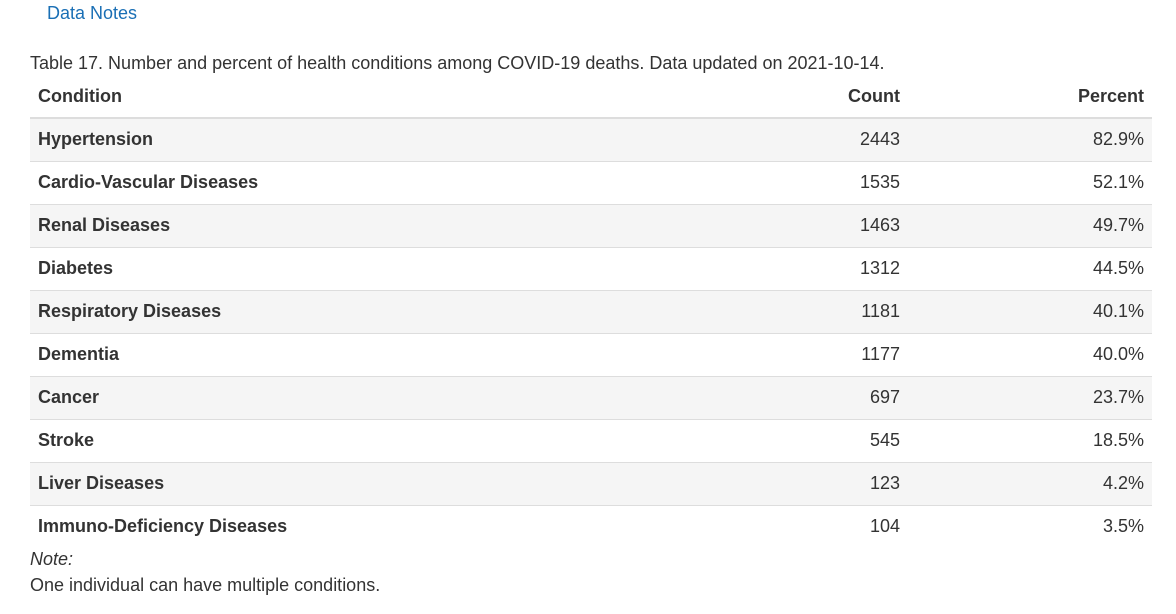 This screenshot has height=614, width=1176. Describe the element at coordinates (380, 440) in the screenshot. I see `condition-cell: Stroke` at that location.